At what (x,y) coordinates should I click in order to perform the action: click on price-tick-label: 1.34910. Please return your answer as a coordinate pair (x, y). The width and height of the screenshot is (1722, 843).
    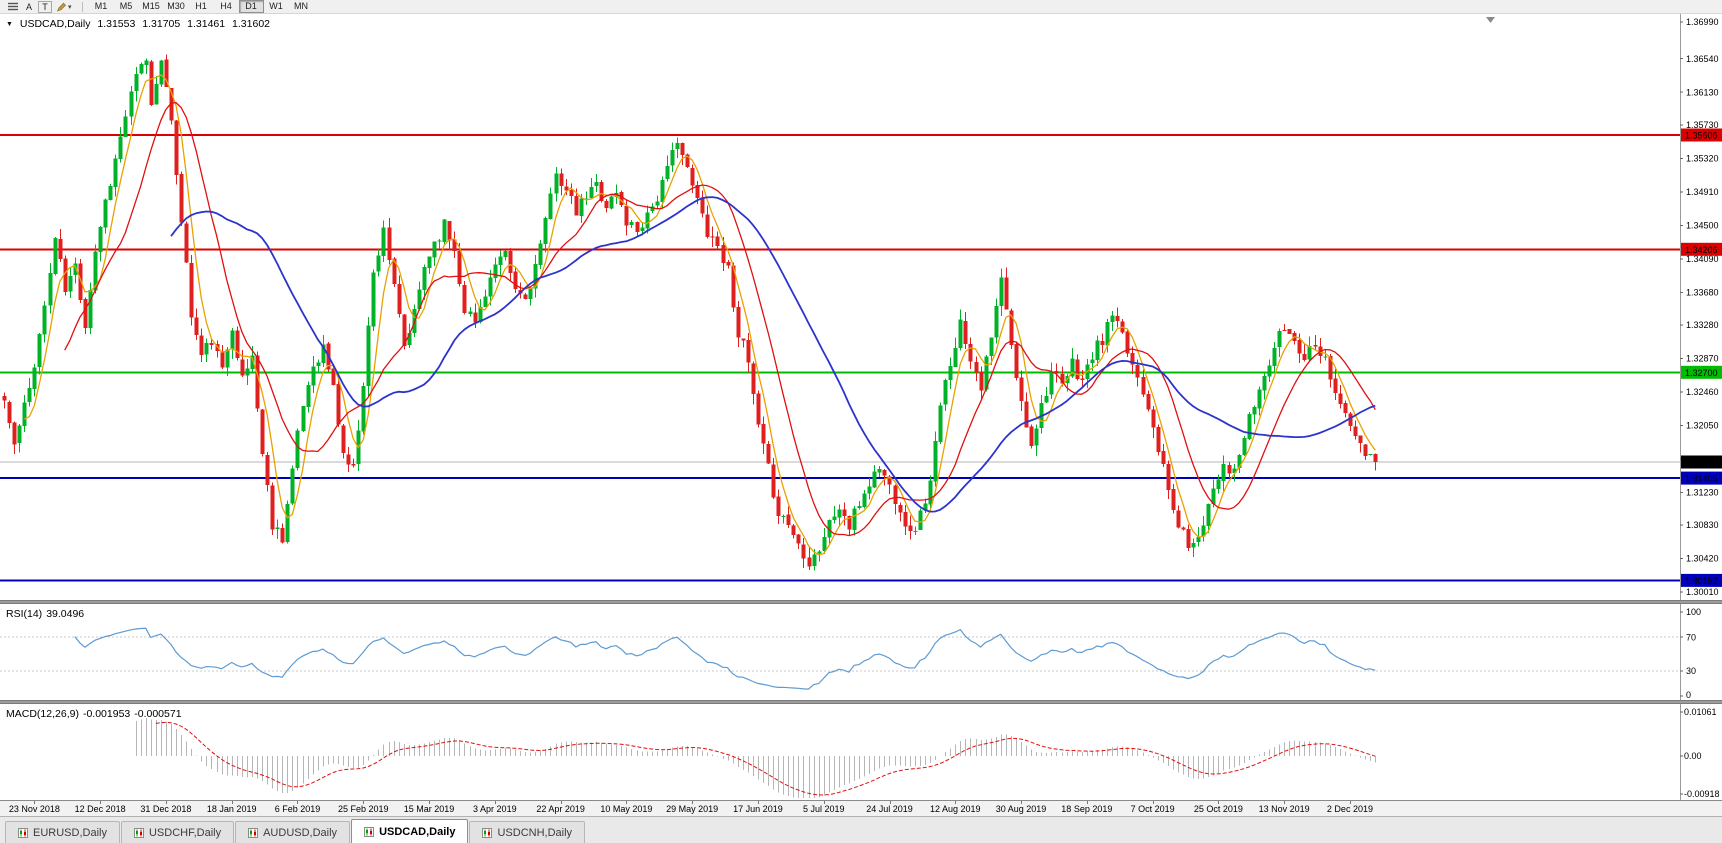
    Looking at the image, I should click on (1702, 192).